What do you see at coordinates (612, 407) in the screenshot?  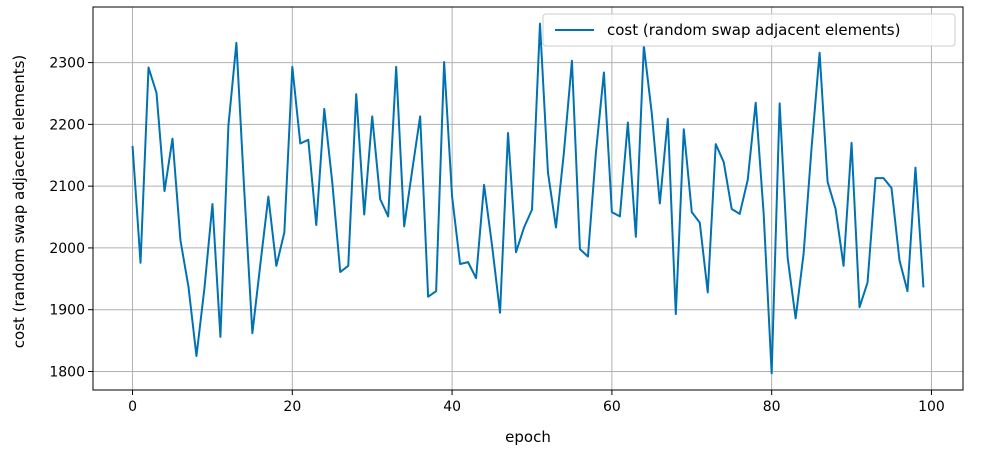 I see `x-tick-label: 60` at bounding box center [612, 407].